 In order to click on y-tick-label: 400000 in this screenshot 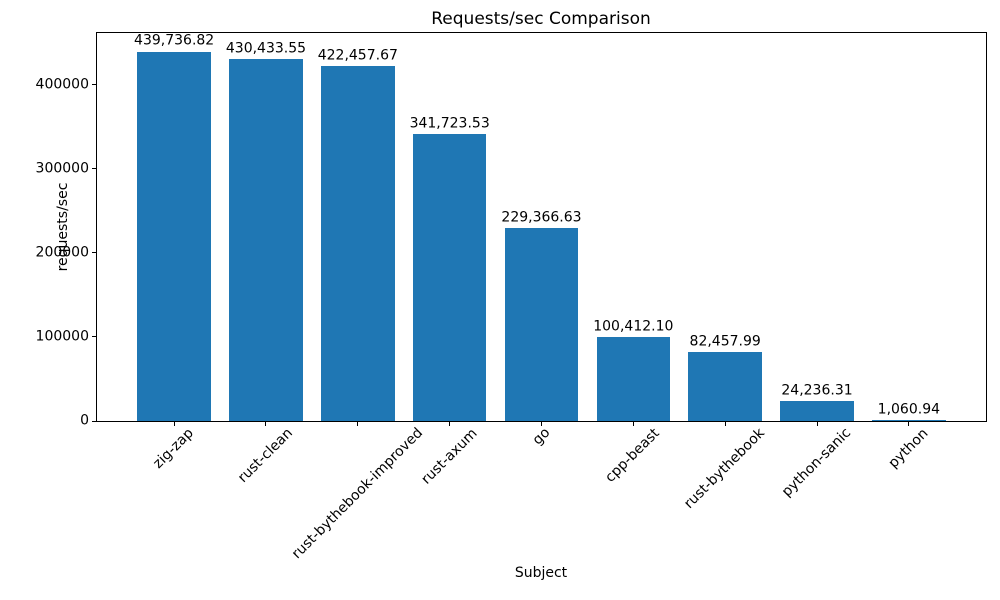, I will do `click(62, 84)`.